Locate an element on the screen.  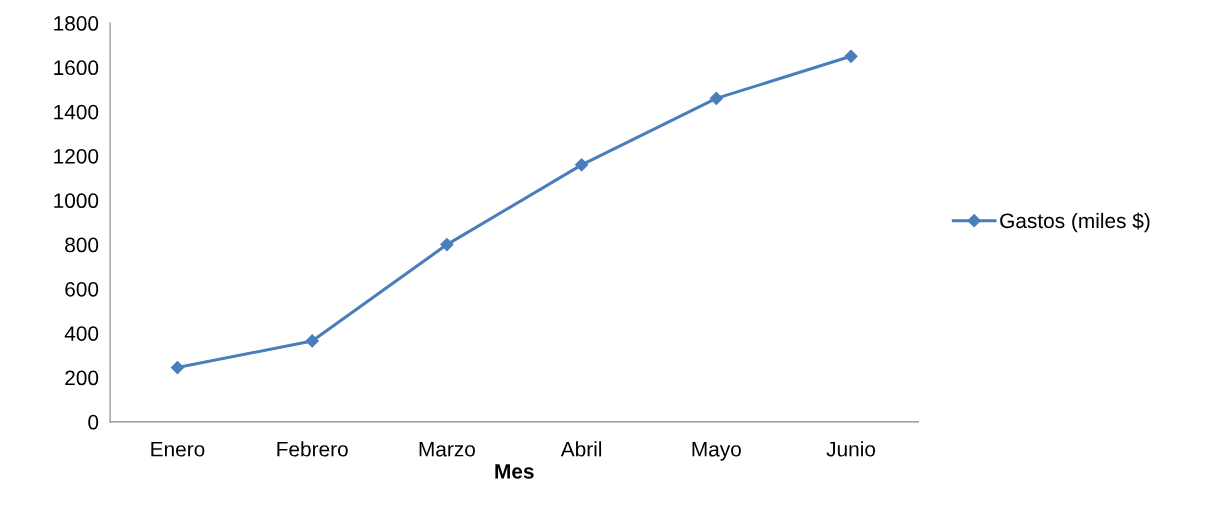
y-tick-label: 1000 is located at coordinates (76, 201).